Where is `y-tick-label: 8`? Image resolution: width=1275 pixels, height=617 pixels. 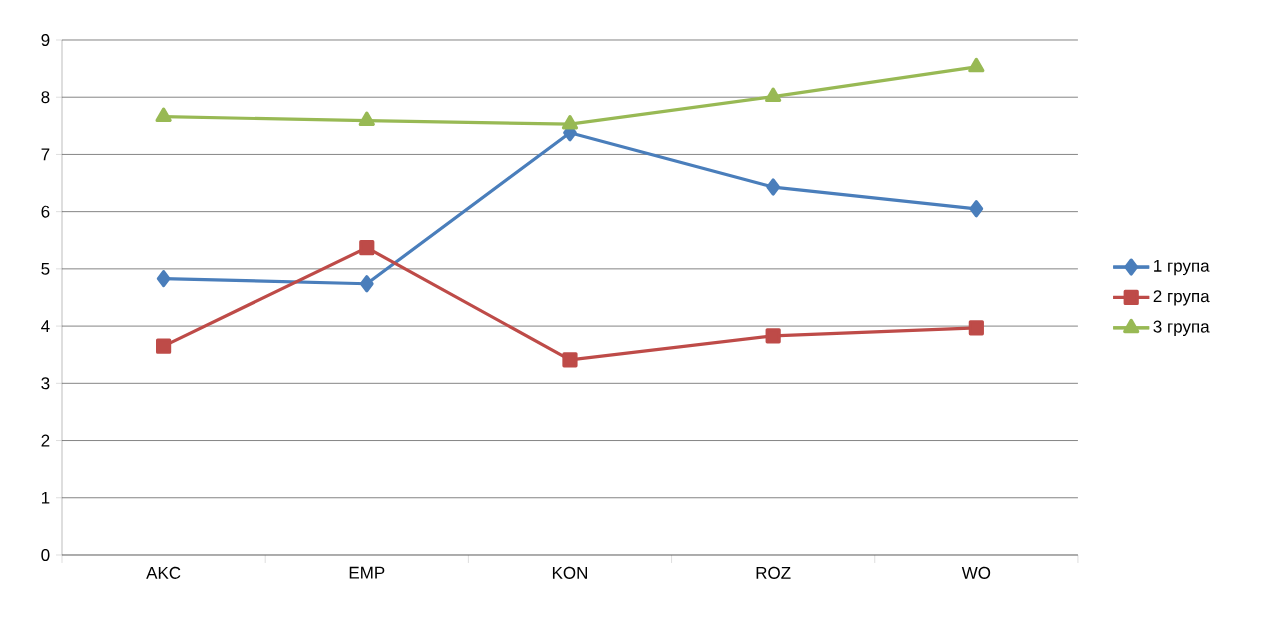
y-tick-label: 8 is located at coordinates (45, 97).